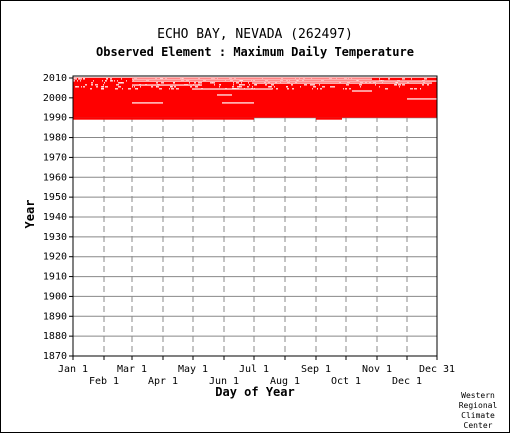  Describe the element at coordinates (55, 257) in the screenshot. I see `y-tick-label-1920: 1920` at that location.